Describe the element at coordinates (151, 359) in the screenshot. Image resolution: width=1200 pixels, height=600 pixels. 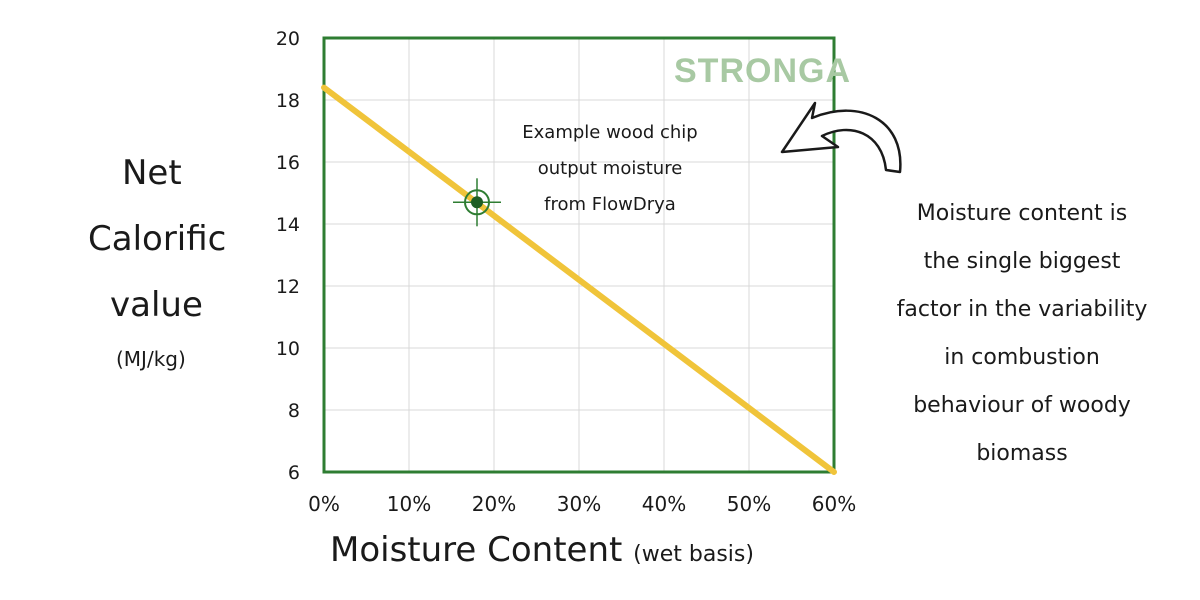
I see `y-label-unit: (MJ/kg)` at that location.